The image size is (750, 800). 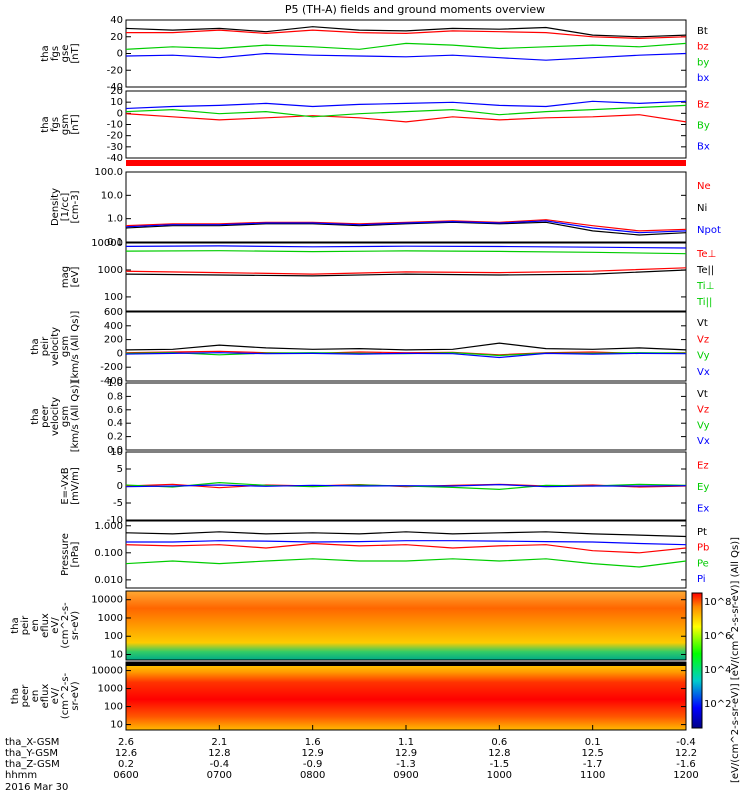 What do you see at coordinates (312, 775) in the screenshot?
I see `ephemeris-value: 0800` at bounding box center [312, 775].